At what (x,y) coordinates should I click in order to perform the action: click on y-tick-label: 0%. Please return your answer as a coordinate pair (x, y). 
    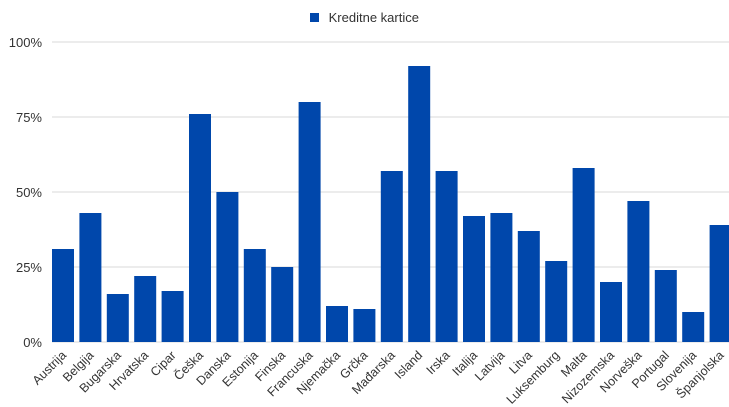
    Looking at the image, I should click on (32, 342).